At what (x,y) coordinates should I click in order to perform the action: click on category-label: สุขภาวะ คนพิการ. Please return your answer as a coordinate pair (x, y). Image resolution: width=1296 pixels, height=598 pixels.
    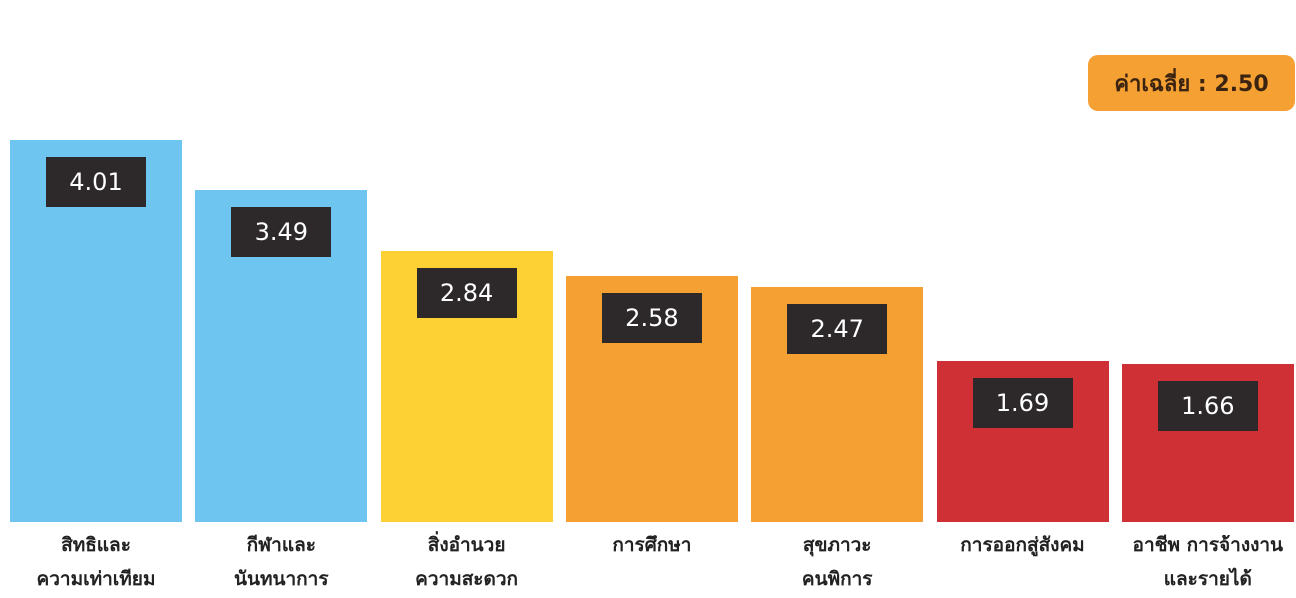
    Looking at the image, I should click on (837, 562).